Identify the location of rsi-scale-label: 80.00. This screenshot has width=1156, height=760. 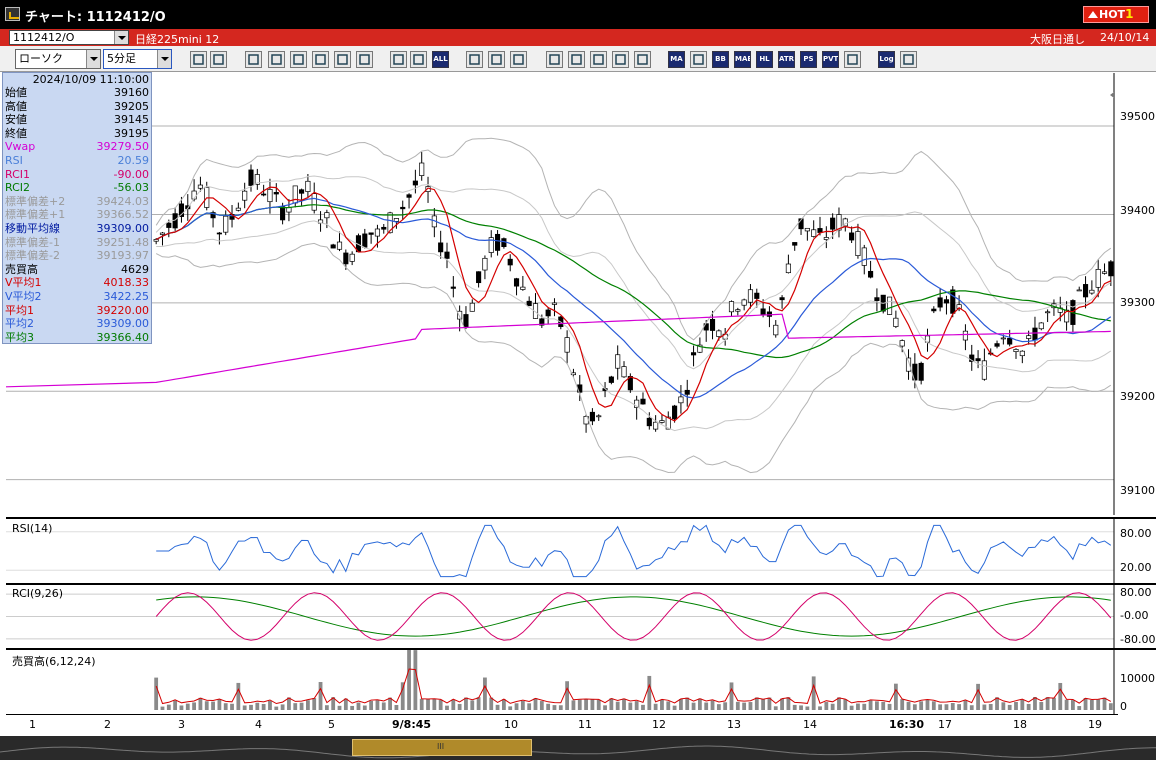
(1136, 533).